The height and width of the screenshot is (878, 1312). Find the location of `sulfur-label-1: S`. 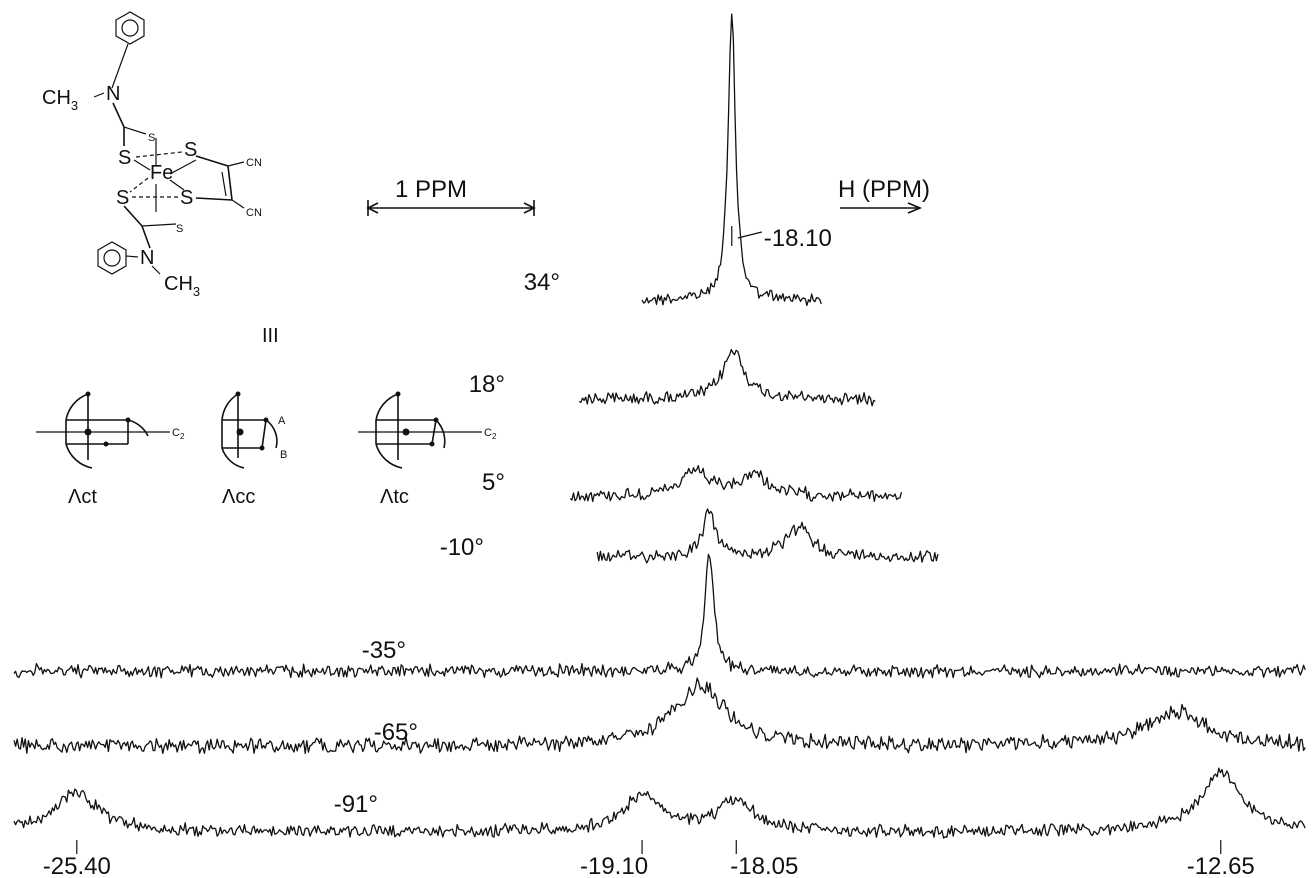

sulfur-label-1: S is located at coordinates (151, 138).